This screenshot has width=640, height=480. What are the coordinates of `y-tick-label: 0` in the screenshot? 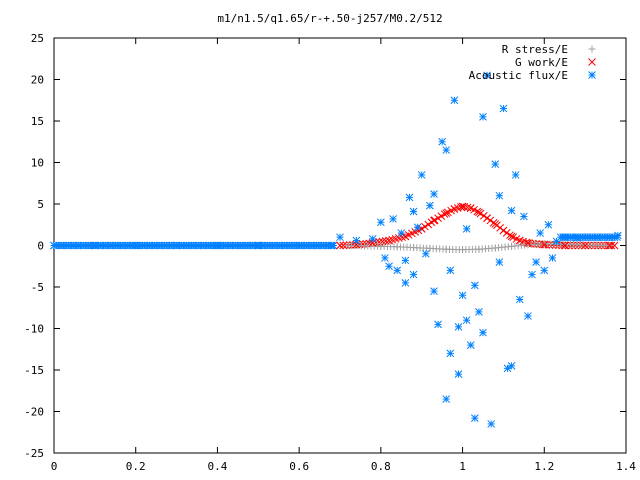 It's located at (40, 246).